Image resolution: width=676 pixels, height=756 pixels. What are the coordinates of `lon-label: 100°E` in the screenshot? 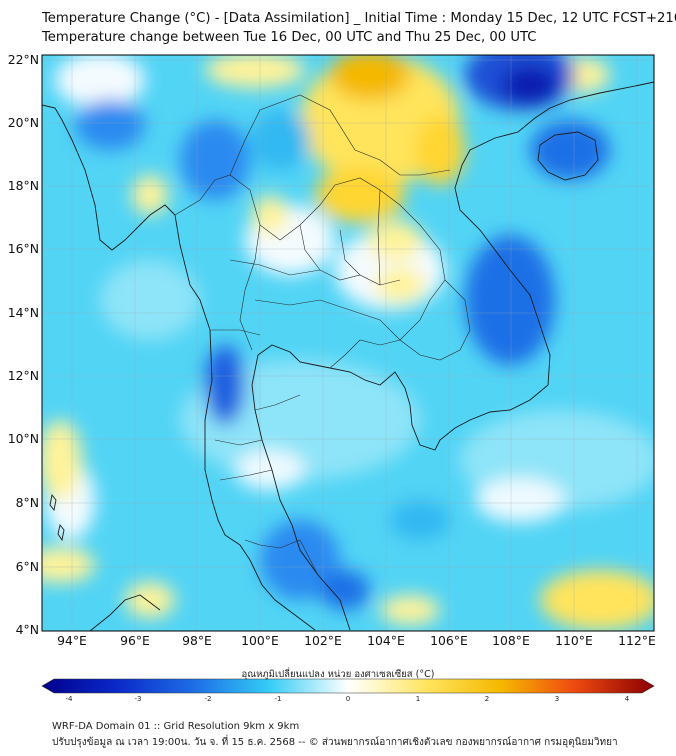 It's located at (260, 640).